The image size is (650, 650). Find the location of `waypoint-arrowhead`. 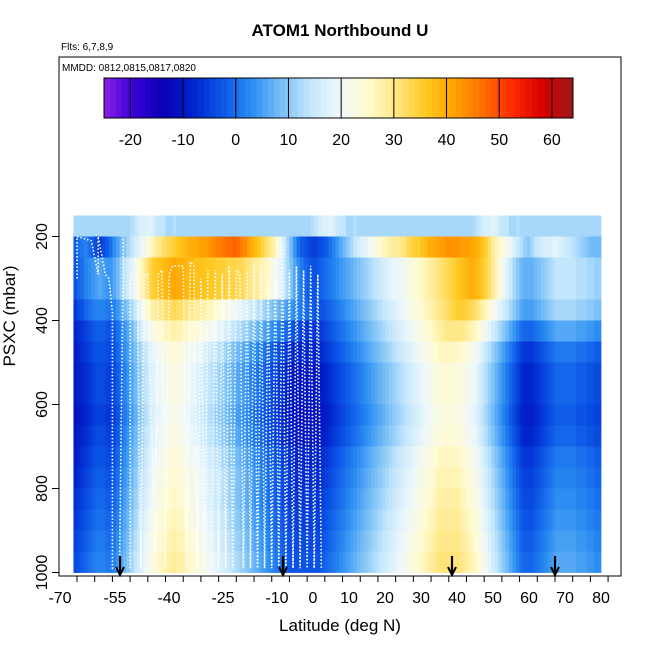

waypoint-arrowhead is located at coordinates (120, 572).